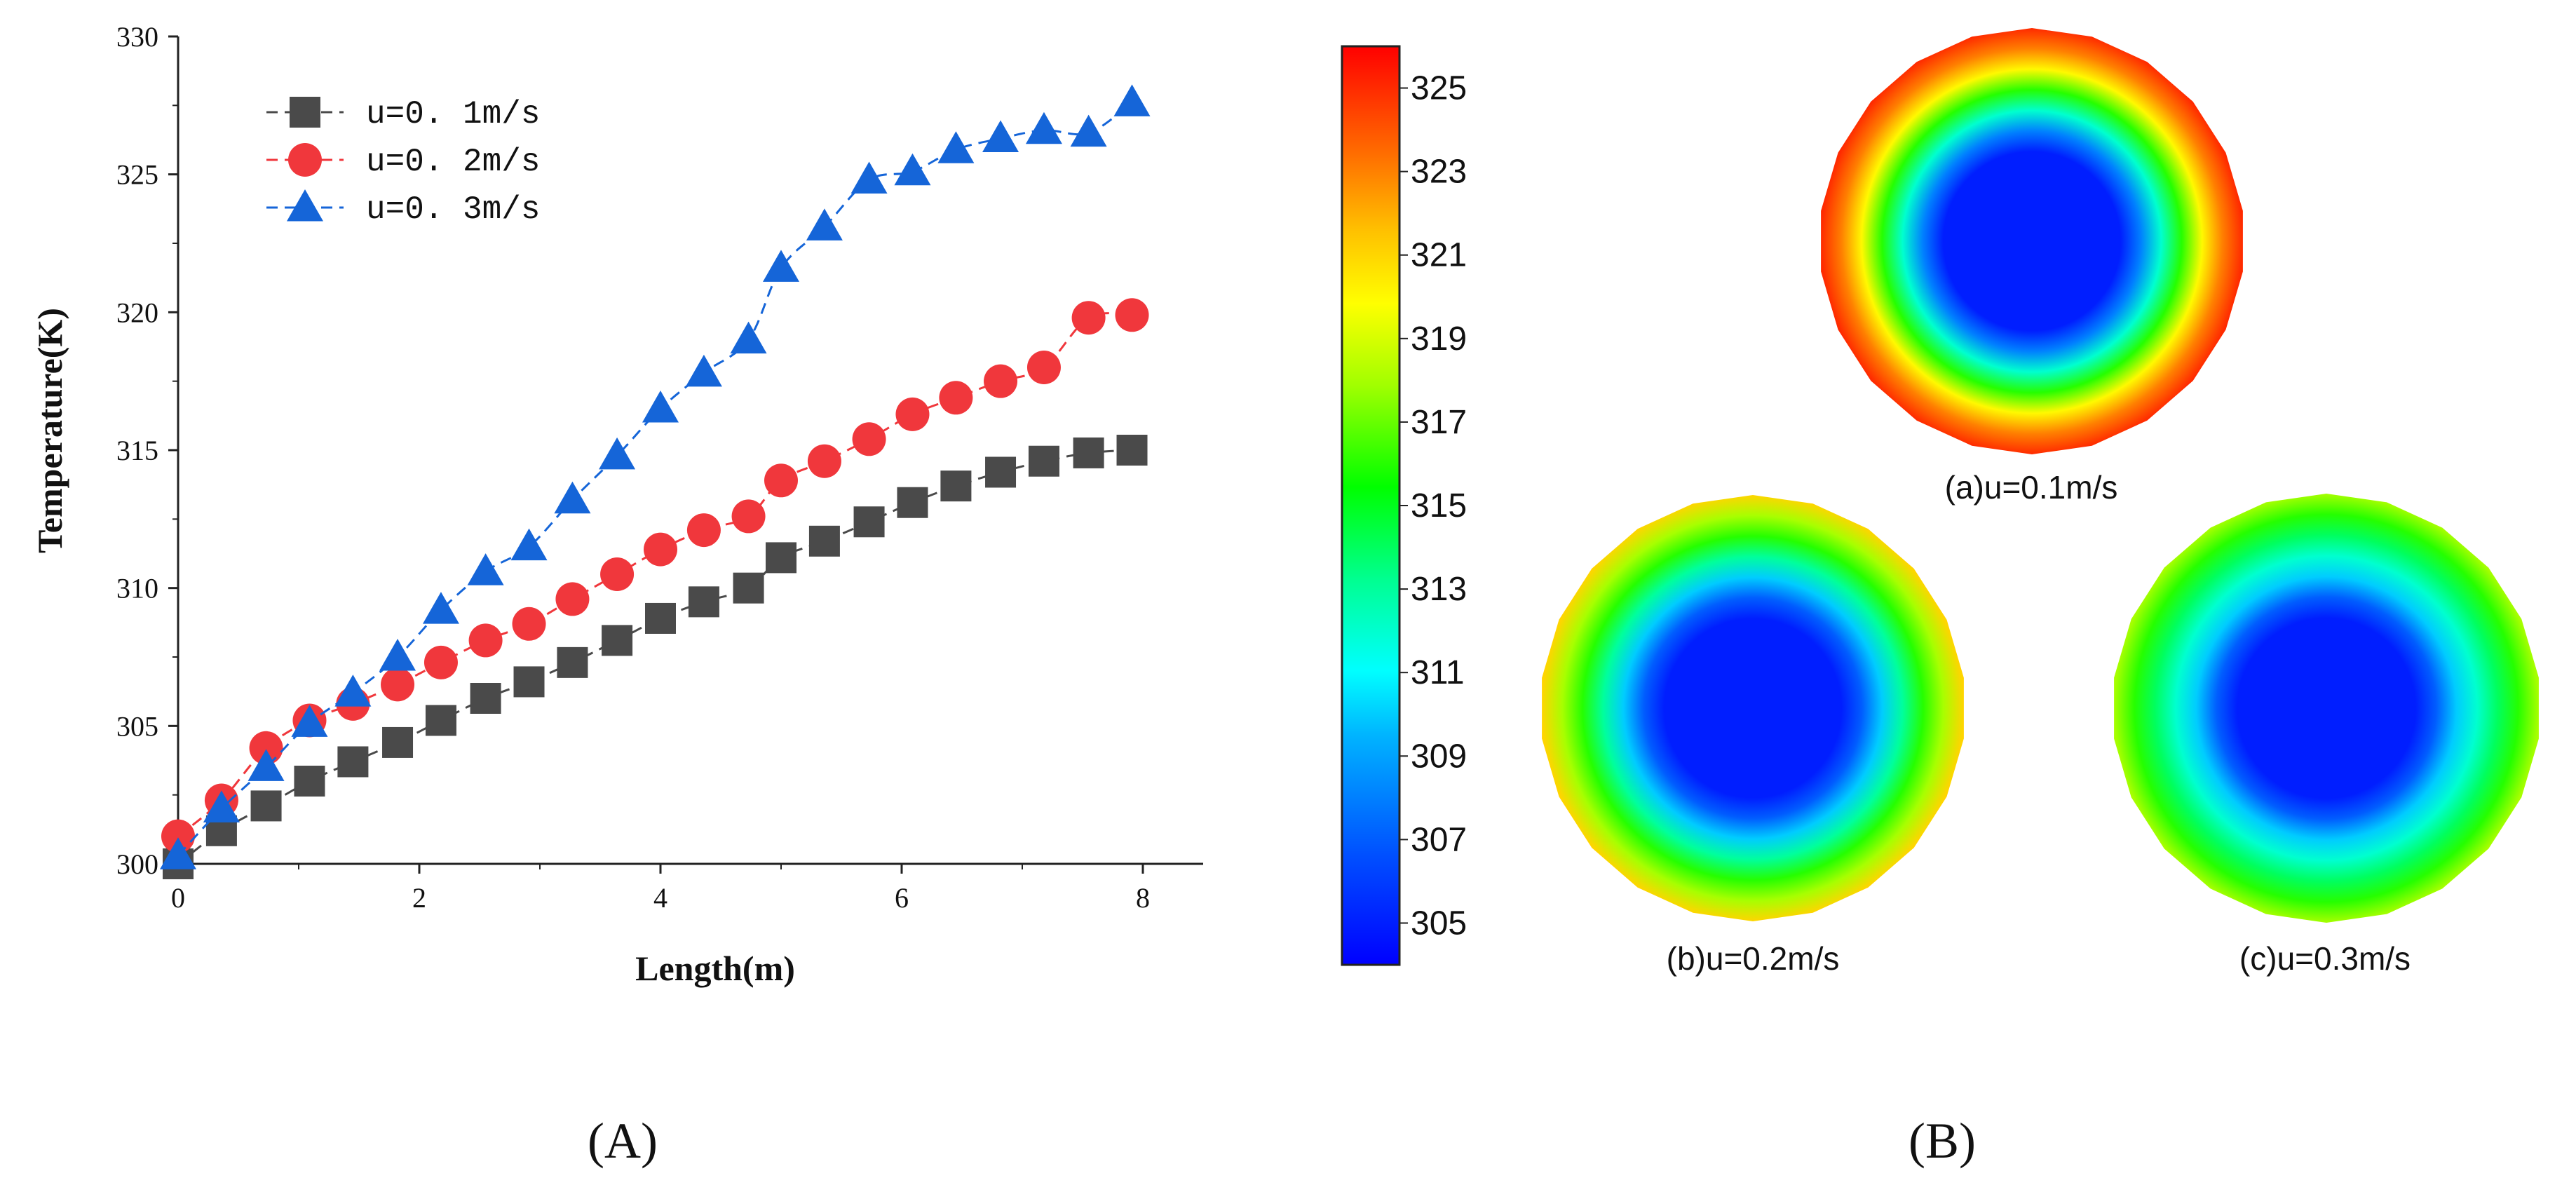  What do you see at coordinates (137, 450) in the screenshot?
I see `y-tick-label: 315` at bounding box center [137, 450].